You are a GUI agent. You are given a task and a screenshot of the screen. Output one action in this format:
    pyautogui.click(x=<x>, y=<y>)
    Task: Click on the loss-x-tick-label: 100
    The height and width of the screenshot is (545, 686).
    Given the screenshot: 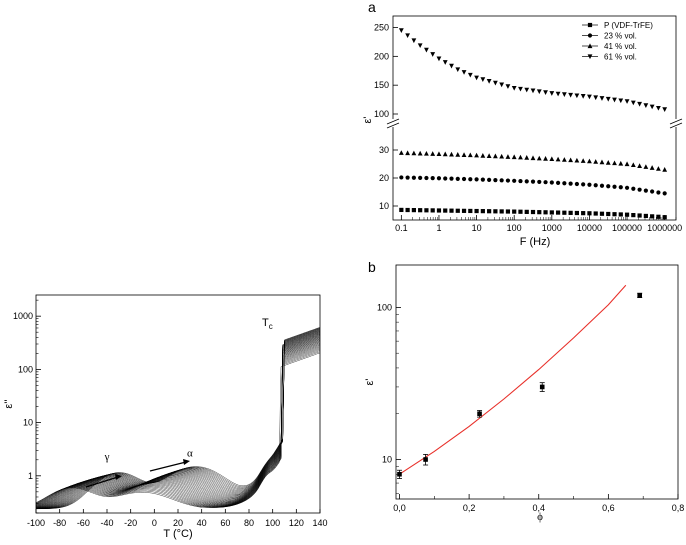 What is the action you would take?
    pyautogui.click(x=272, y=523)
    